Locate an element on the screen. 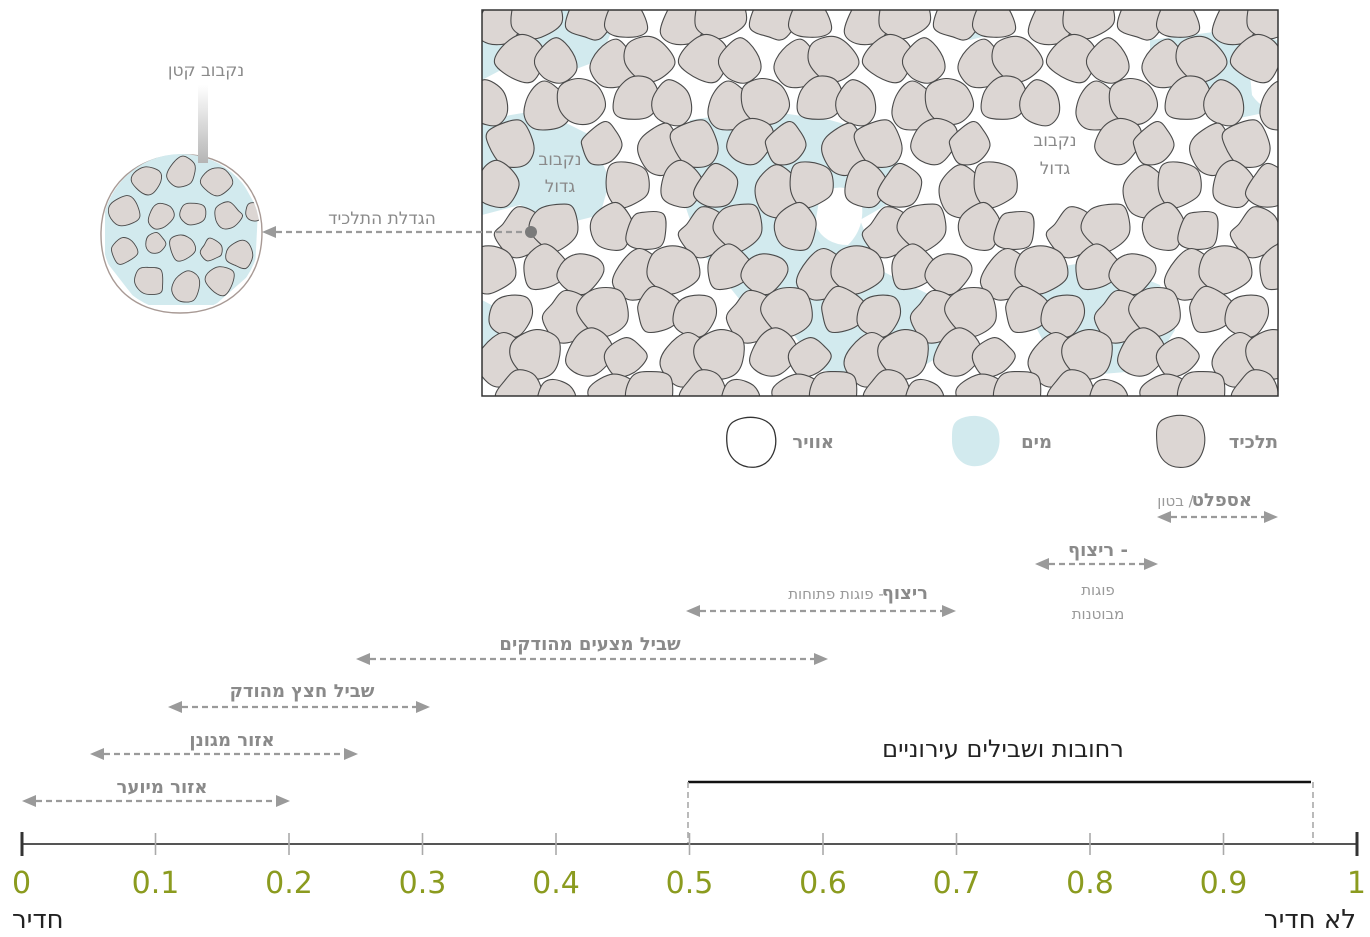 Image resolution: width=1370 pixels, height=937 pixels. range-asphalt-label: אספלט / בטון is located at coordinates (1204, 500).